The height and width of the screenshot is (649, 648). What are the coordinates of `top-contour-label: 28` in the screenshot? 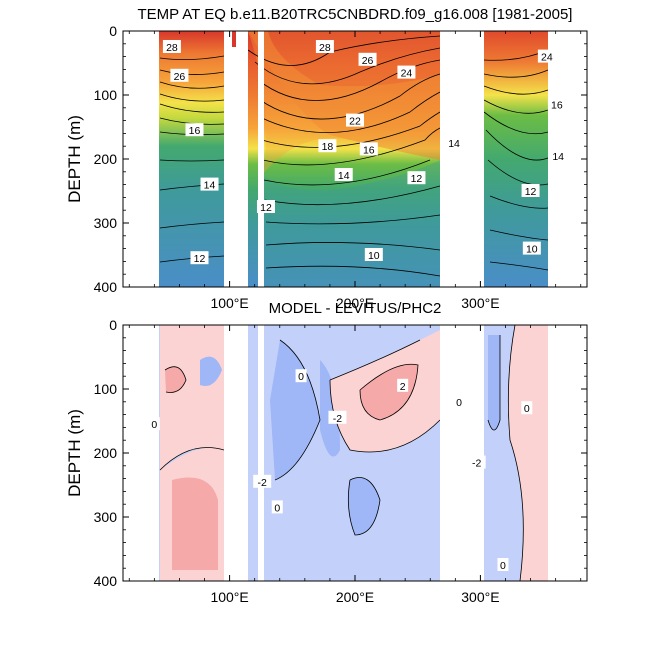 It's located at (171, 47).